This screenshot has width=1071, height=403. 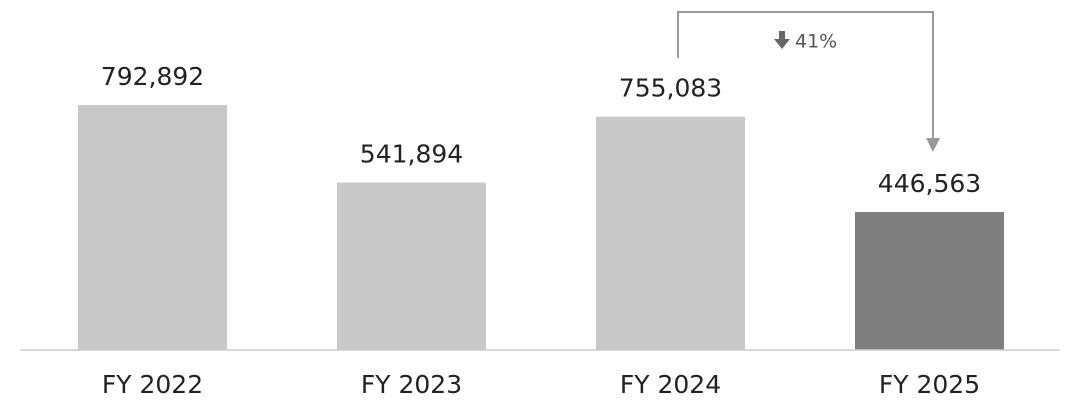 I want to click on x-tick-label: FY 2025, so click(x=929, y=384).